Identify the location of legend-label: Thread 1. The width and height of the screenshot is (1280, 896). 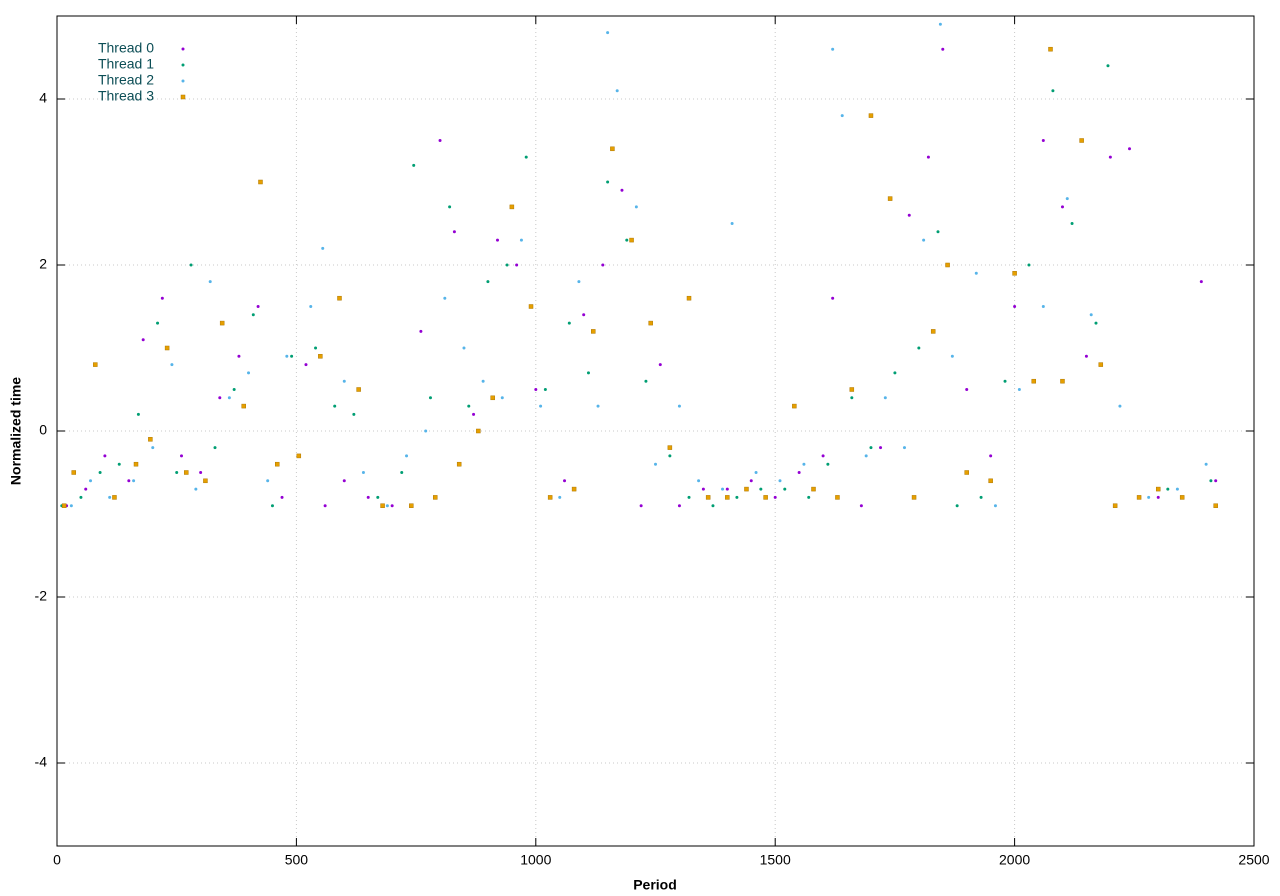
(126, 64).